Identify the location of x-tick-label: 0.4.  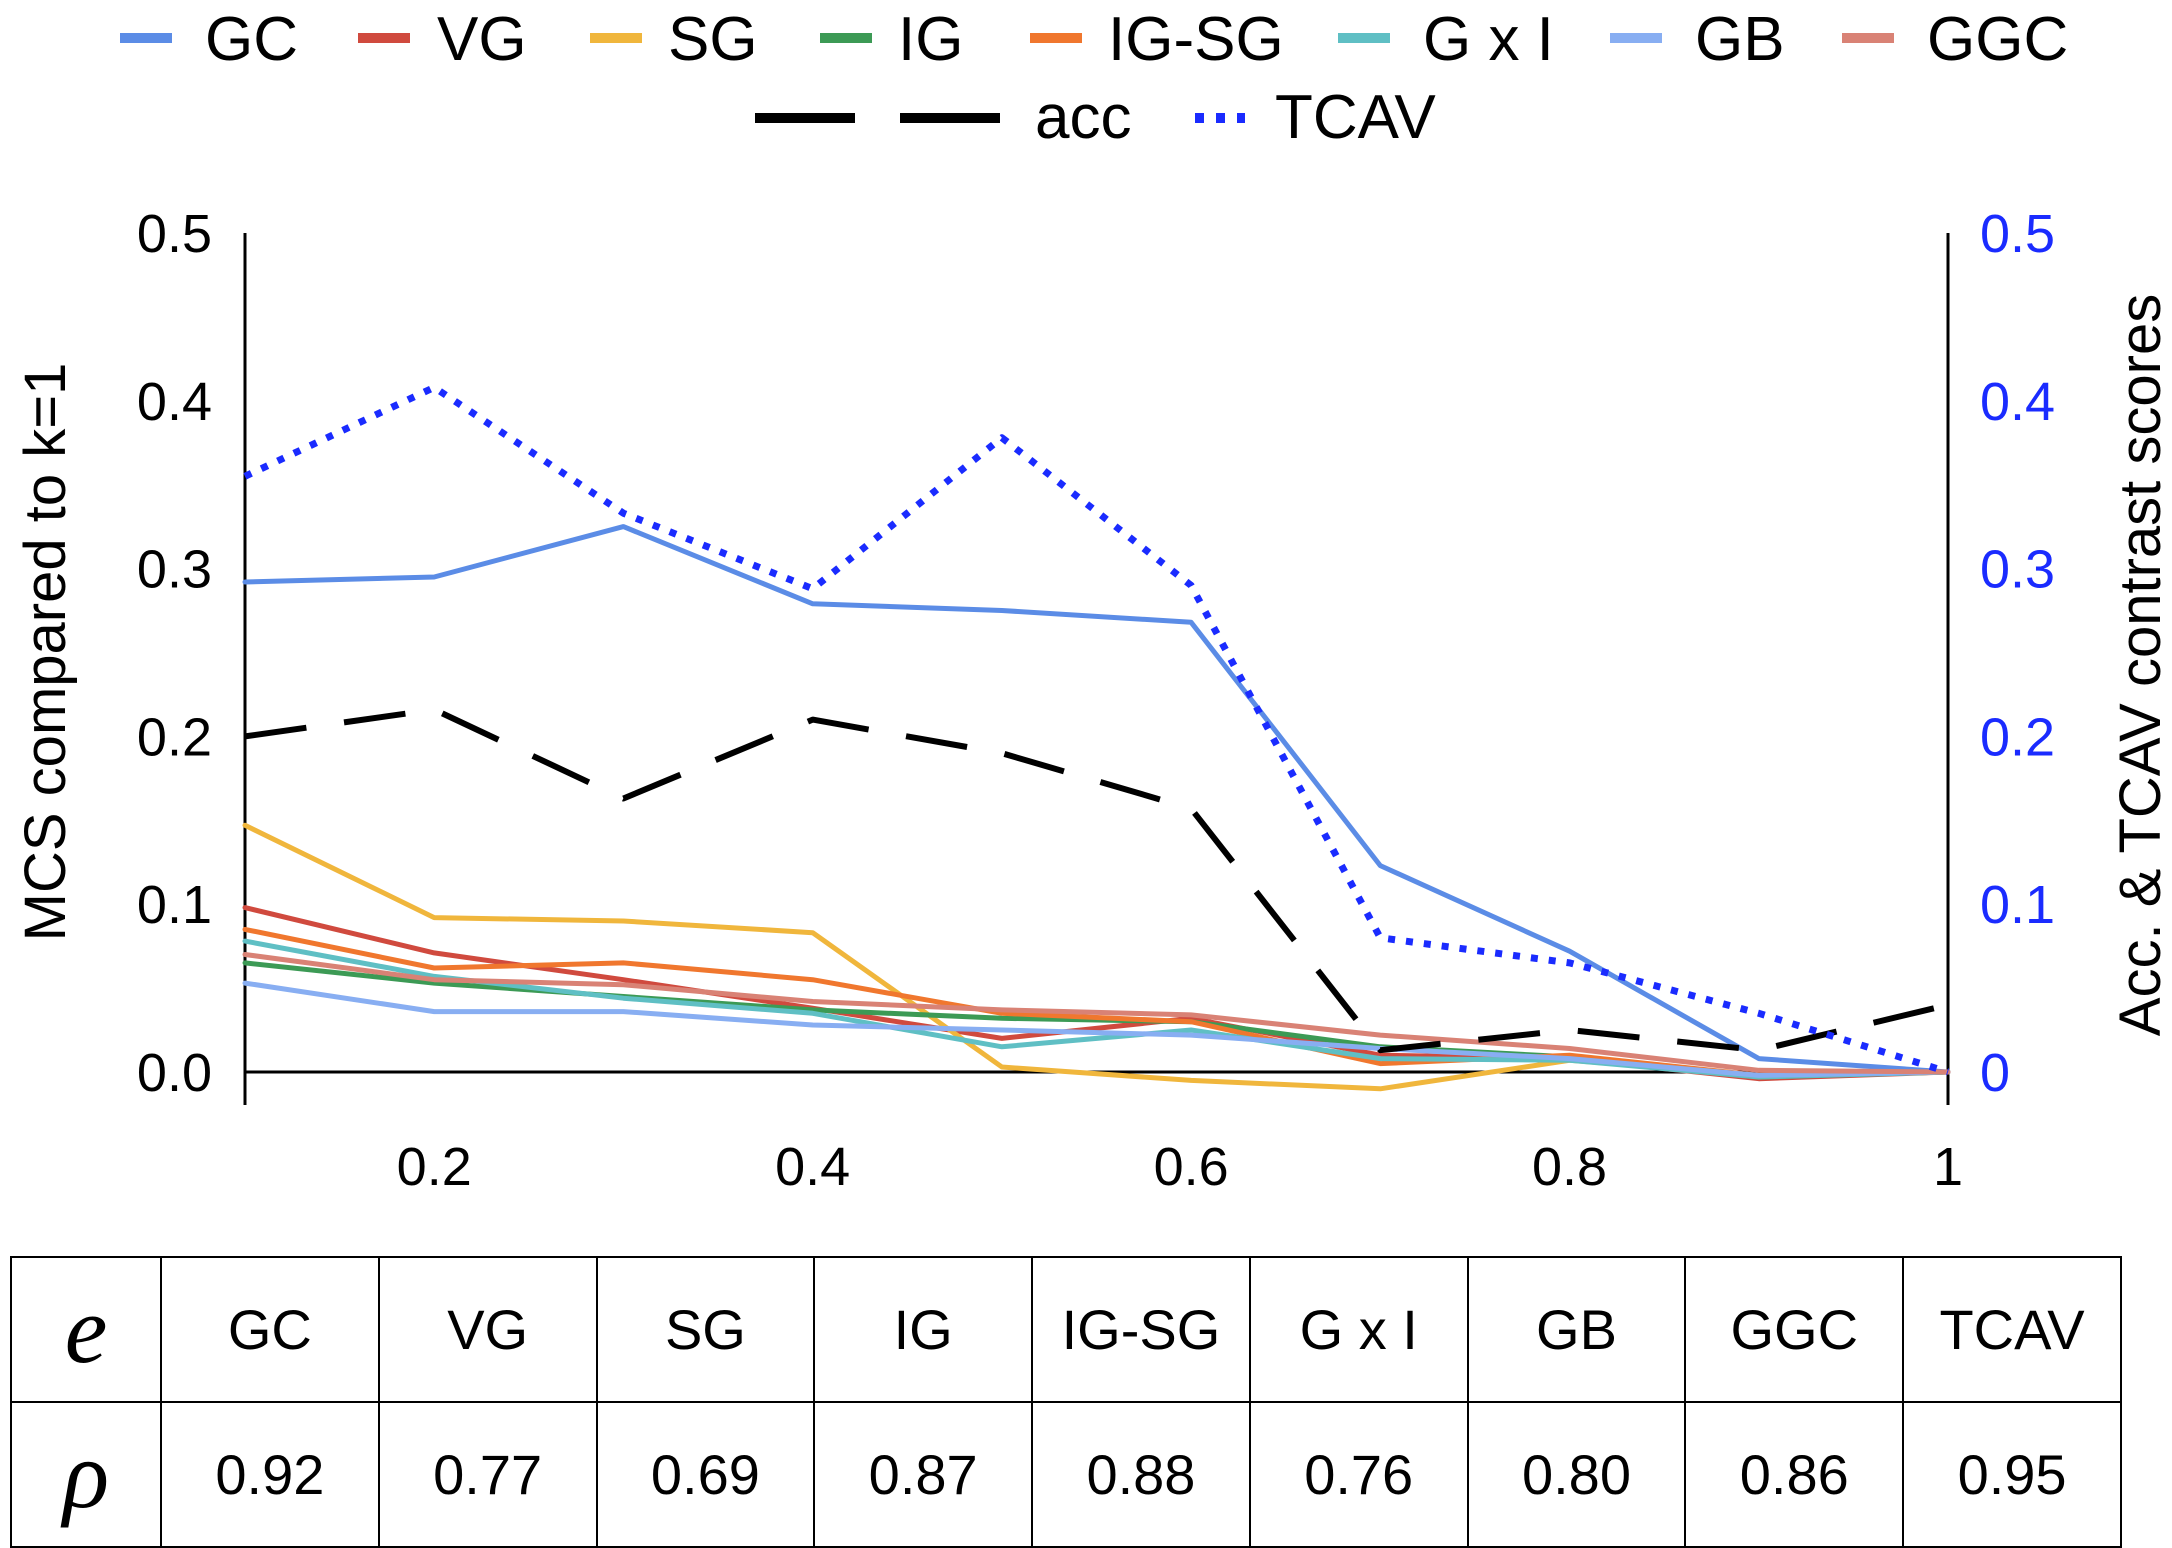
(812, 1167).